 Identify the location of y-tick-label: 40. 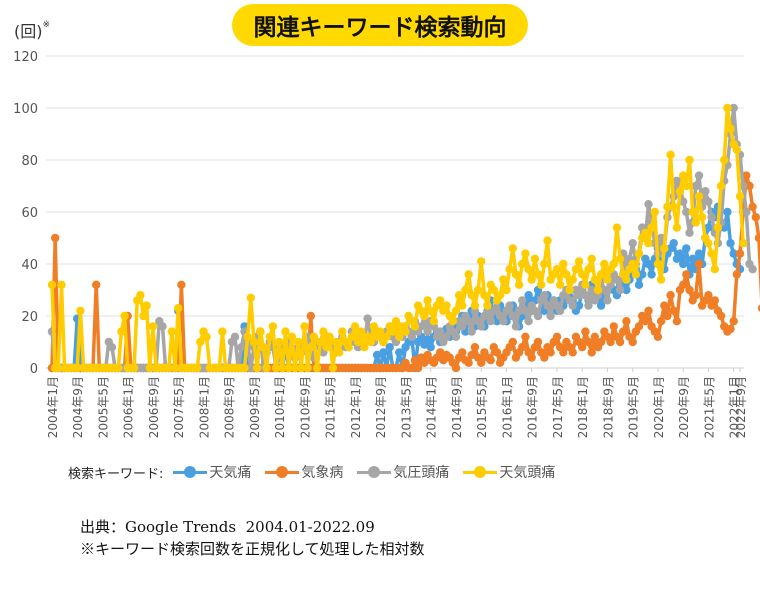
(29, 265).